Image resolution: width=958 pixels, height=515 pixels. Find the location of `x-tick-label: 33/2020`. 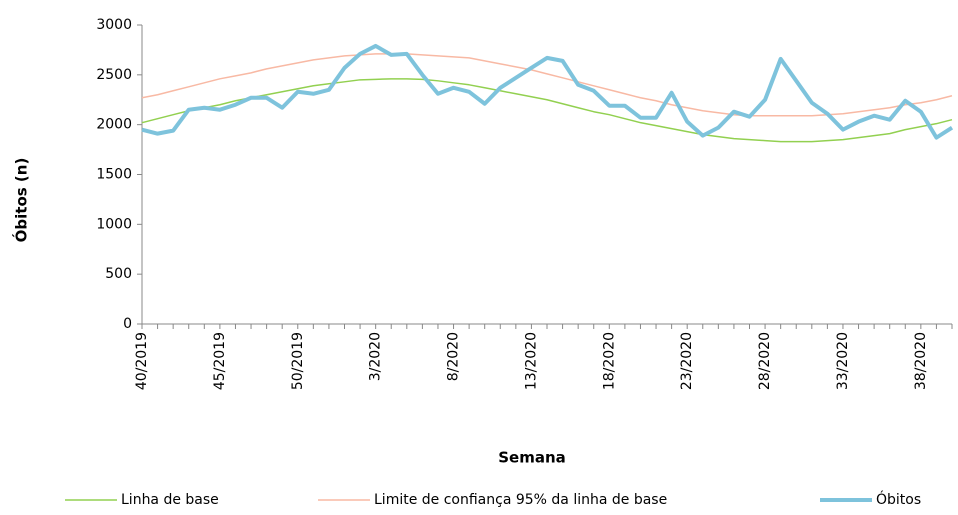

x-tick-label: 33/2020 is located at coordinates (843, 361).